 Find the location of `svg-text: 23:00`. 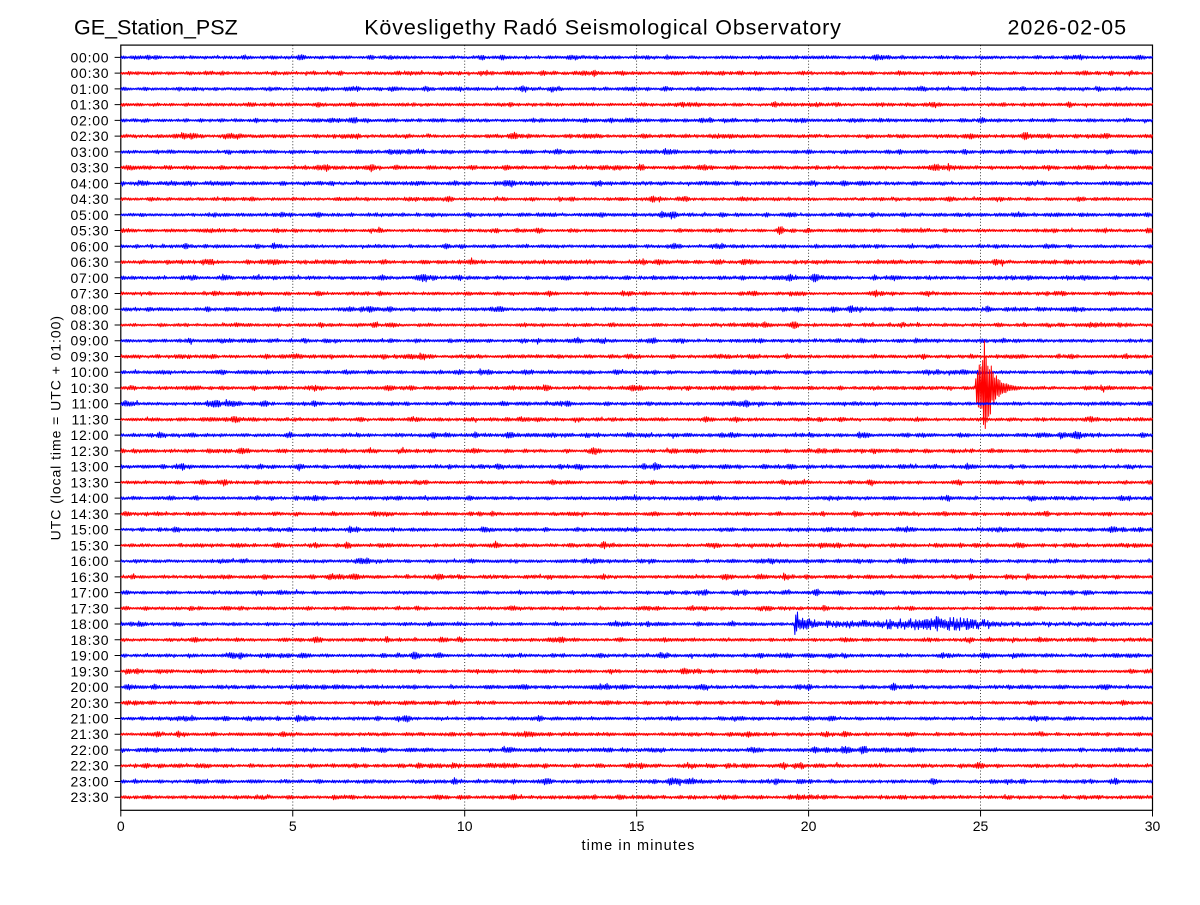

svg-text: 23:00 is located at coordinates (90, 781).